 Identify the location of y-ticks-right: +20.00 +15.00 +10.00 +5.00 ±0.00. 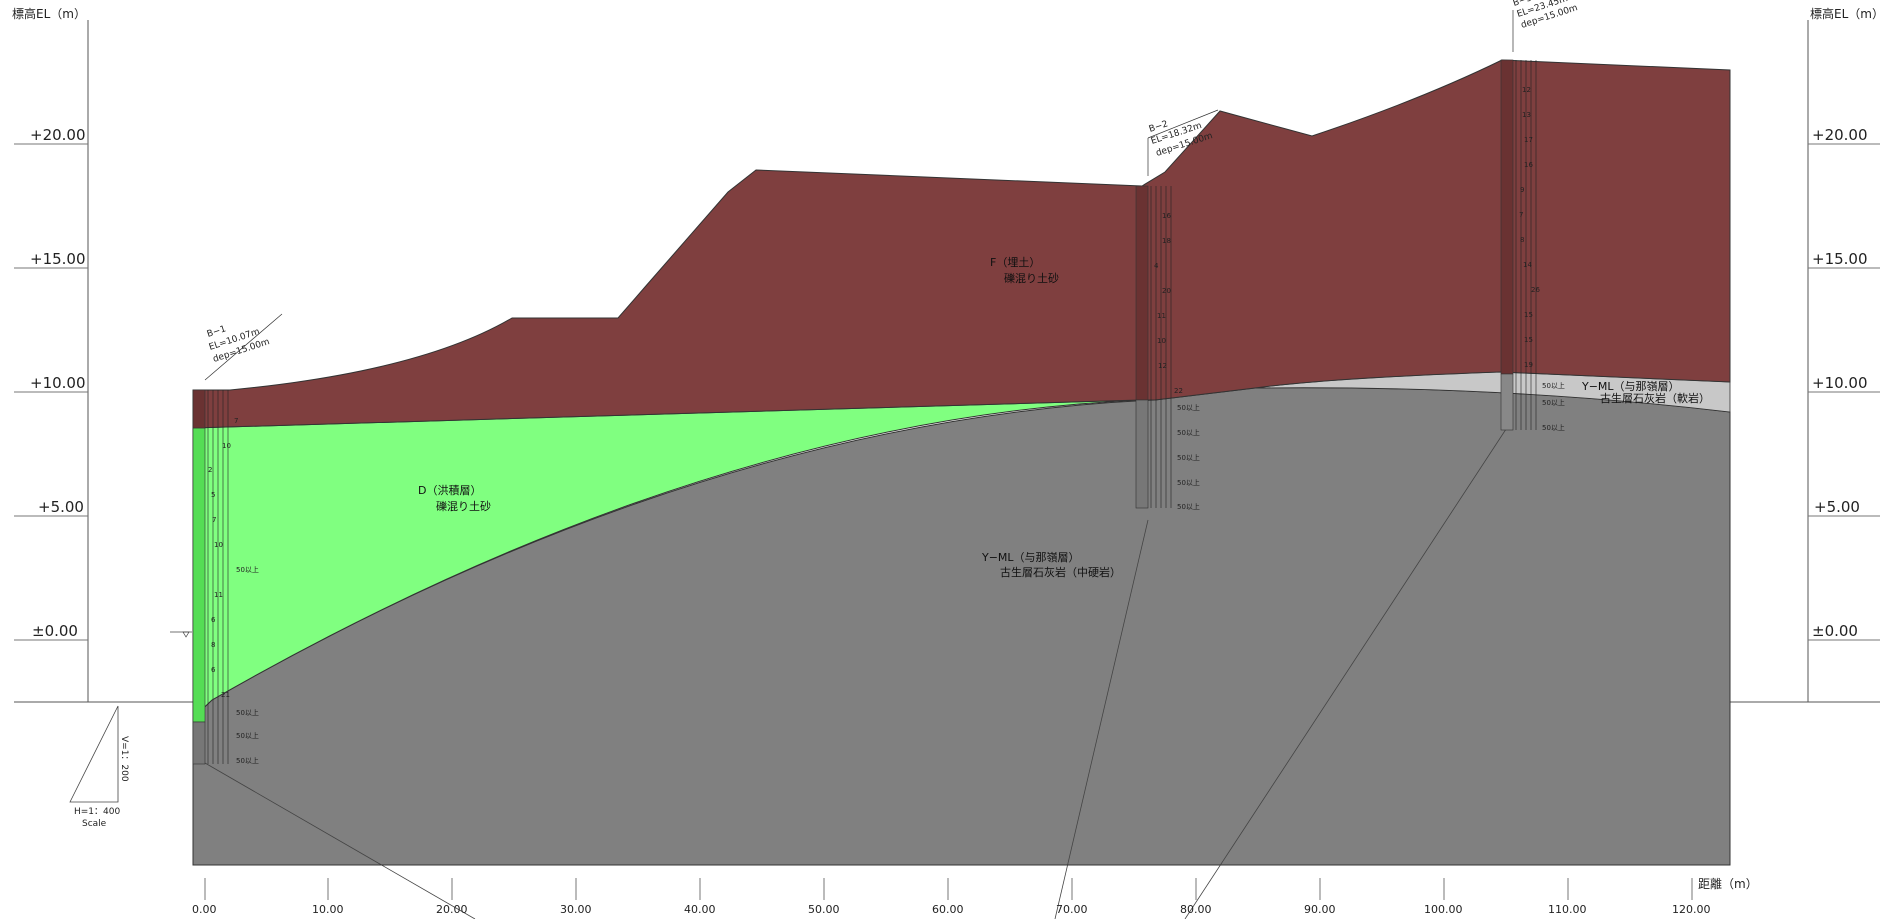
(1844, 383).